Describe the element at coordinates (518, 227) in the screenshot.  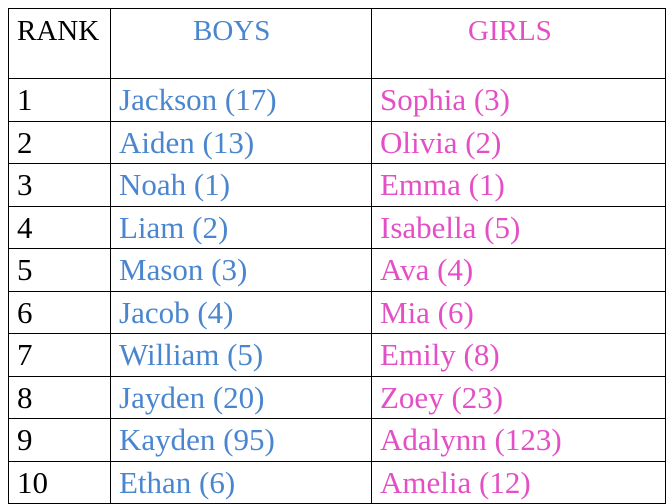
I see `table-cell: Isabella (5)` at that location.